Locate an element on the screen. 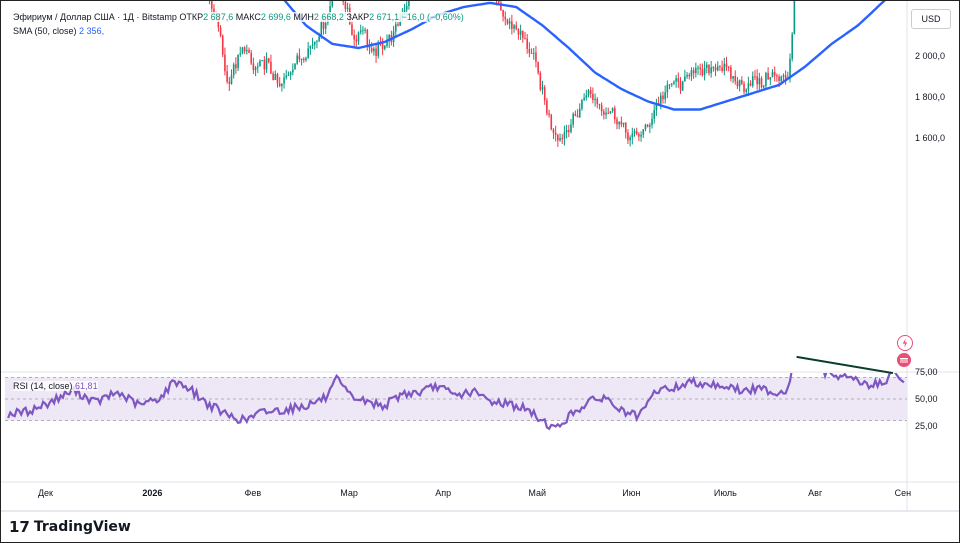 The height and width of the screenshot is (543, 960). time-axis-label: 2026 is located at coordinates (152, 493).